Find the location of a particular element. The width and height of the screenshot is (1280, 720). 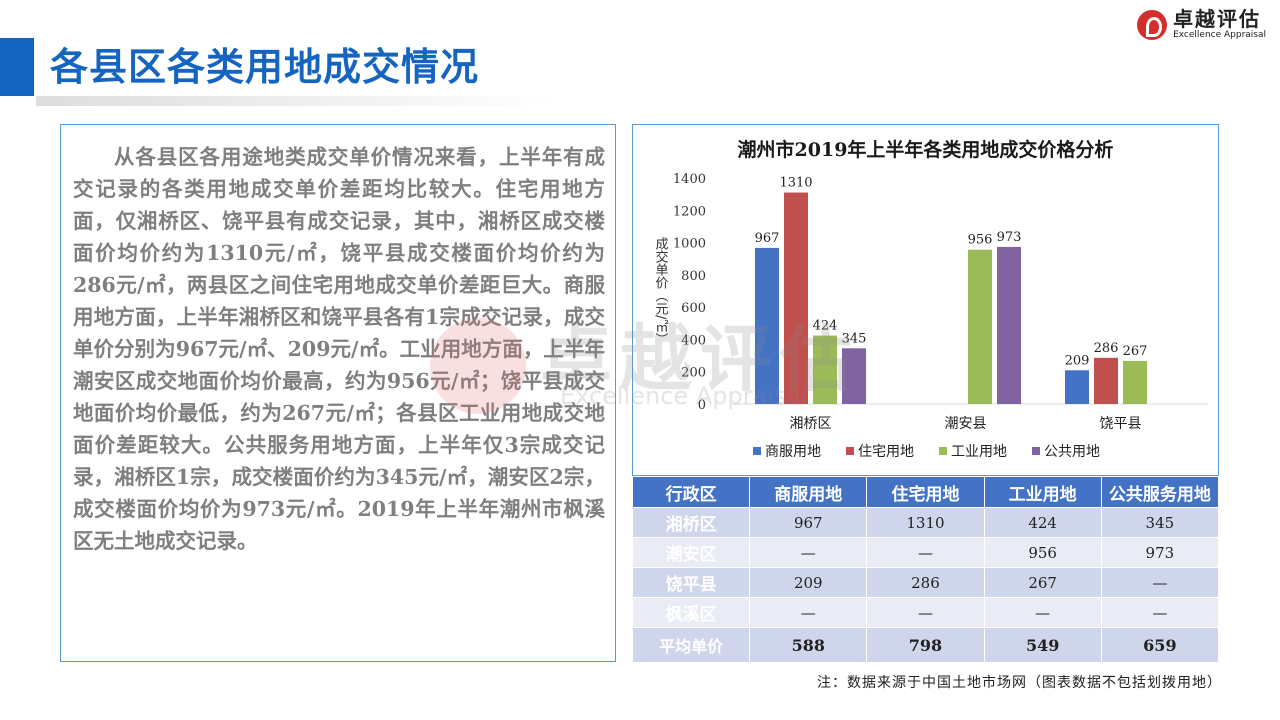

table-cell: 1310 is located at coordinates (925, 522).